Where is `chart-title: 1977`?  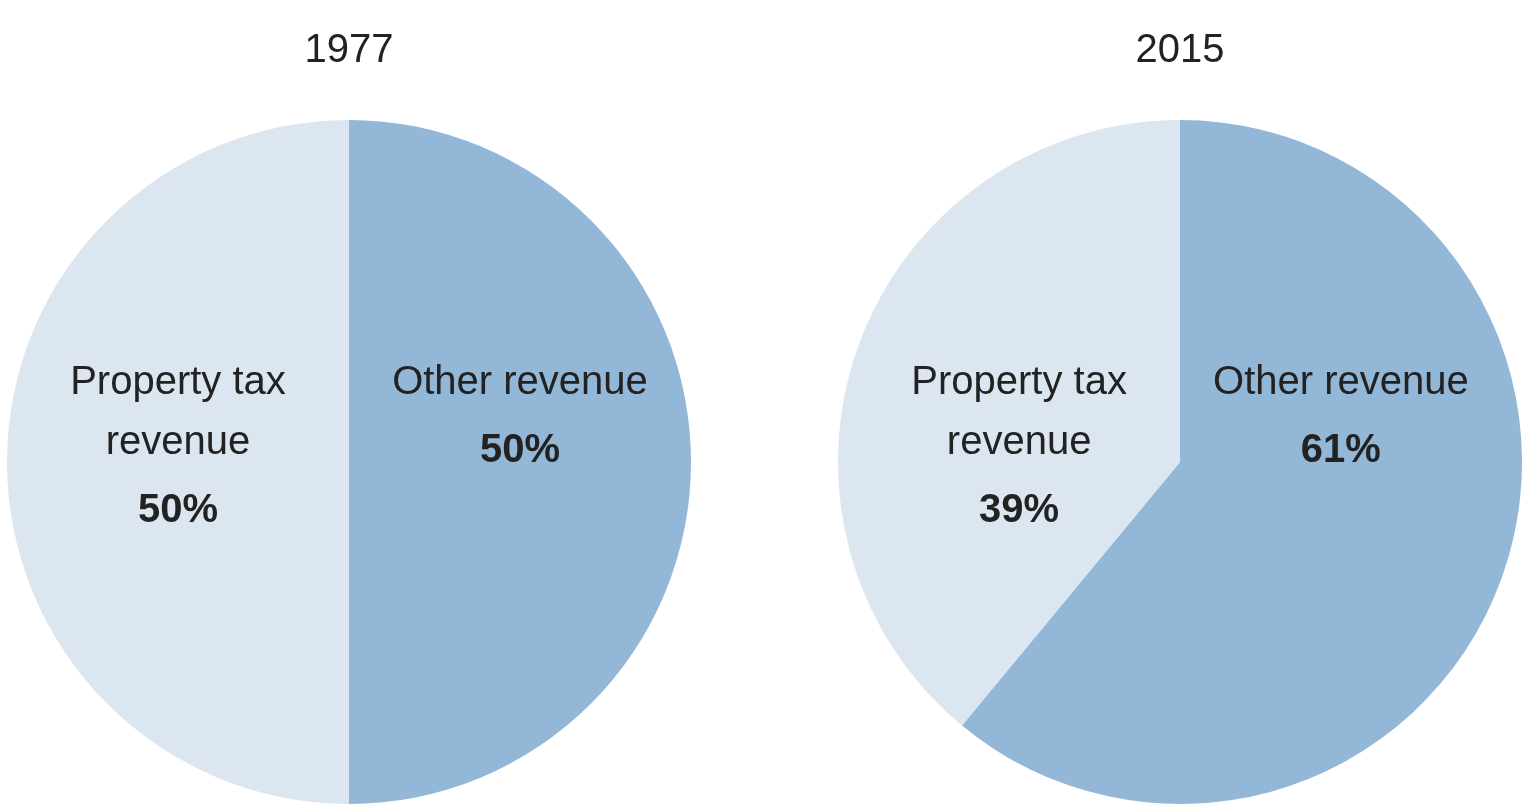
chart-title: 1977 is located at coordinates (349, 48).